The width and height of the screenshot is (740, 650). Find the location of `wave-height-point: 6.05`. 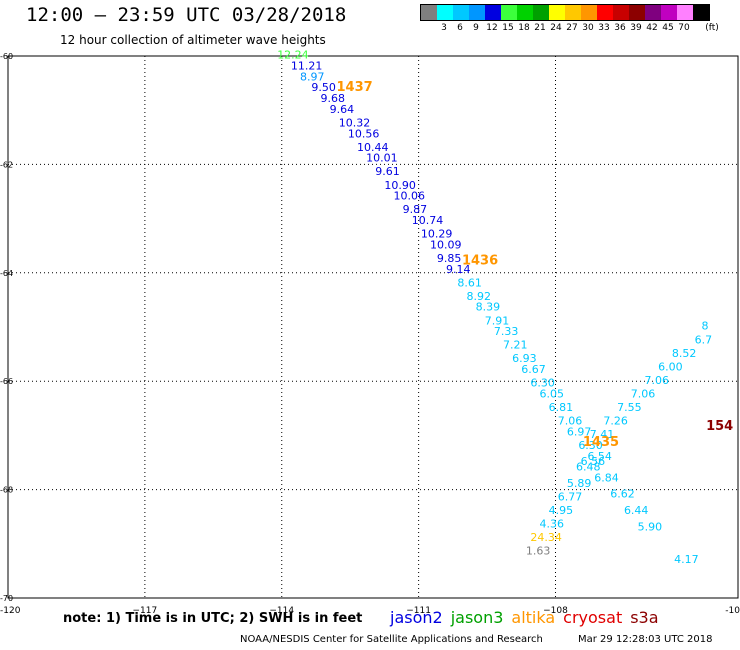

wave-height-point: 6.05 is located at coordinates (552, 393).